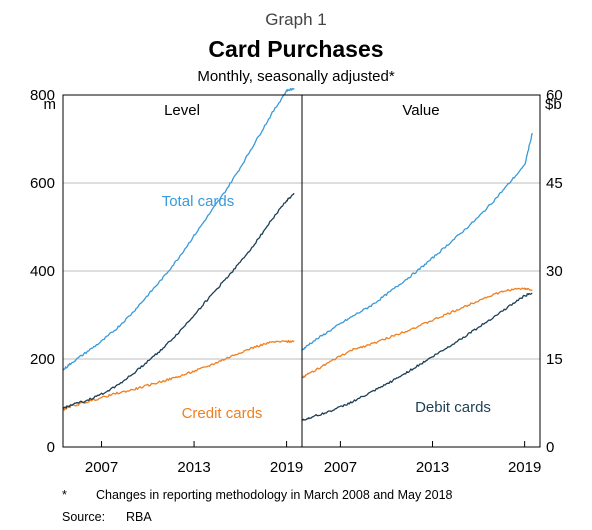  I want to click on source-label: Source:, so click(84, 517).